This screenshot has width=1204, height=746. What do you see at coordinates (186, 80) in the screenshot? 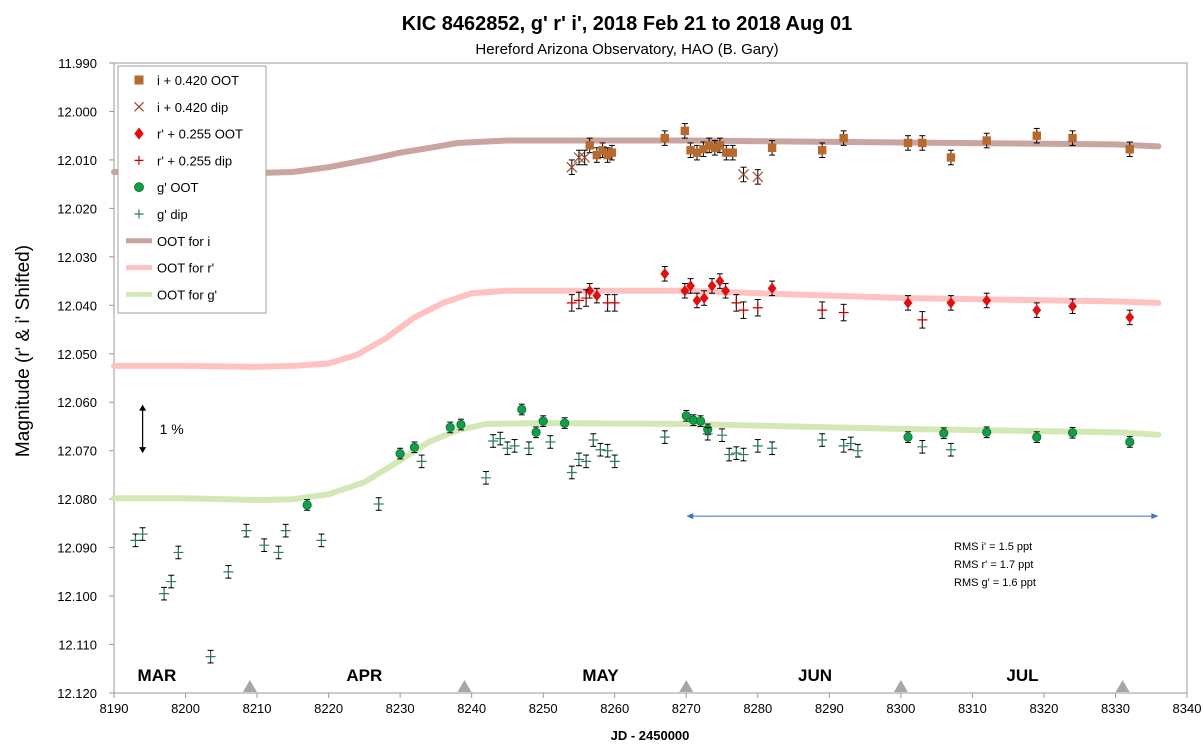
I see `legend-entry: i + 0.420 OOT` at bounding box center [186, 80].